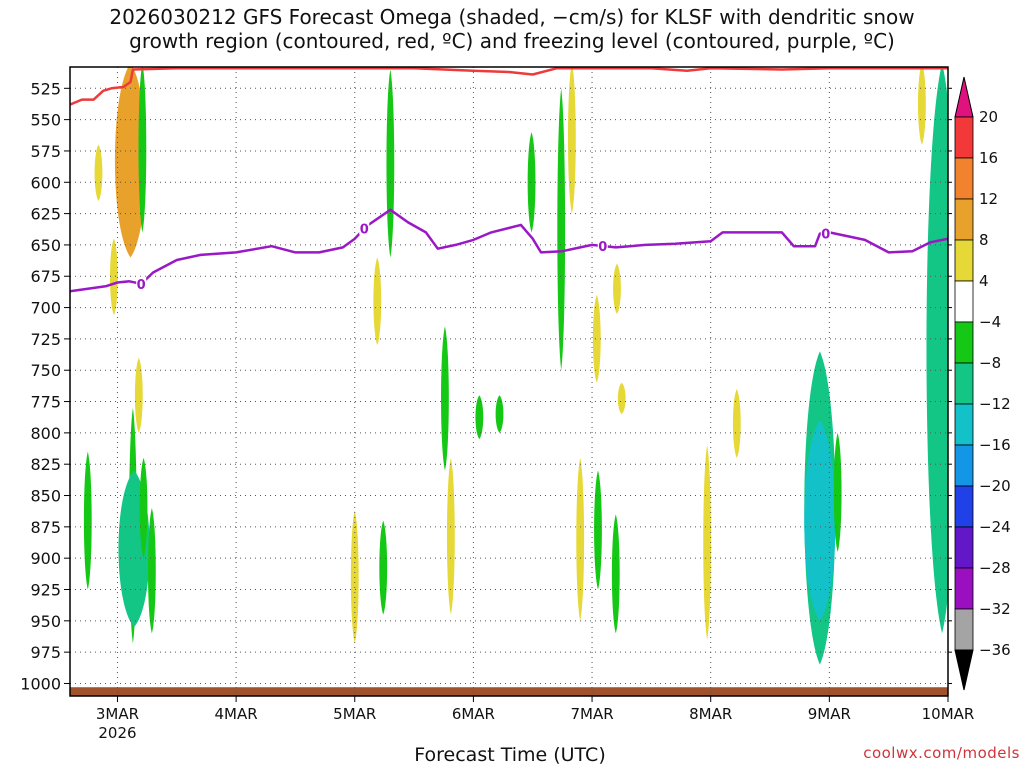 This screenshot has height=768, width=1024. What do you see at coordinates (829, 714) in the screenshot?
I see `x-tick-label: 9MAR` at bounding box center [829, 714].